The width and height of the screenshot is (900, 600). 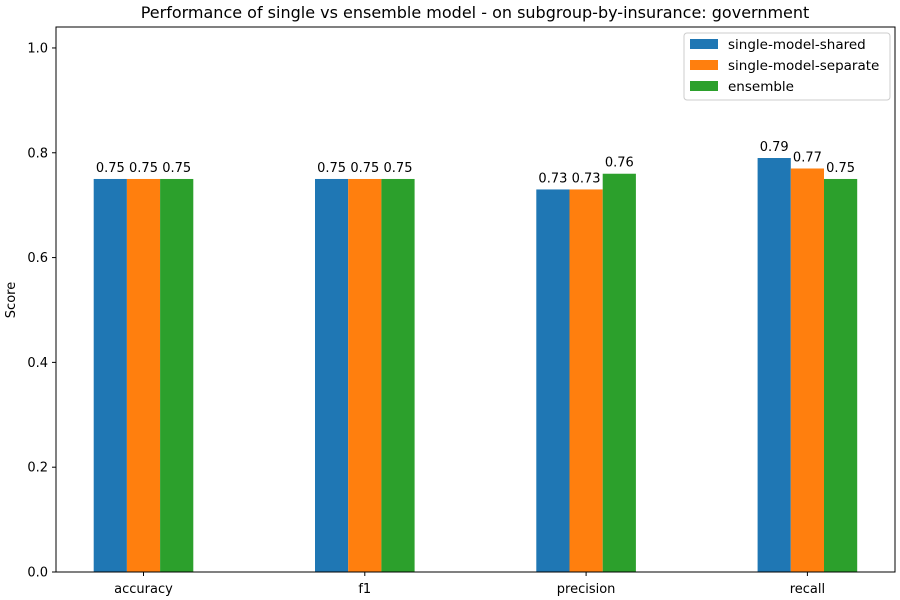 I want to click on bar-value-label: 0.77, so click(x=807, y=157).